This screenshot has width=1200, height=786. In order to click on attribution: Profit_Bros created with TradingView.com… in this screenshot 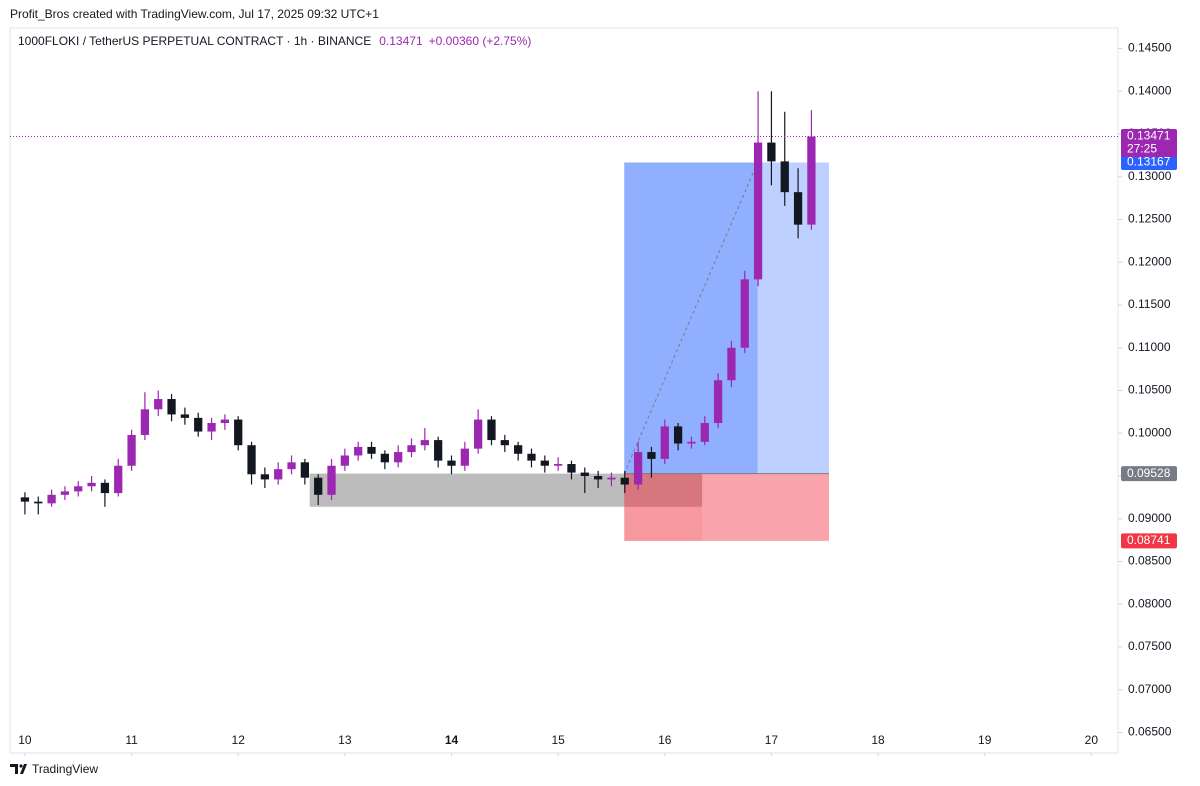, I will do `click(194, 14)`.